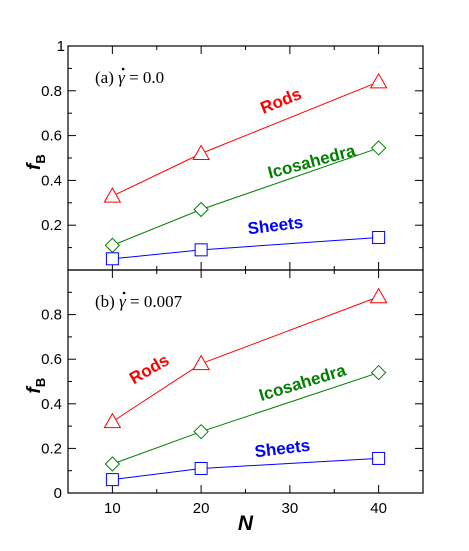  Describe the element at coordinates (58, 493) in the screenshot. I see `y-tick-label: 0` at that location.